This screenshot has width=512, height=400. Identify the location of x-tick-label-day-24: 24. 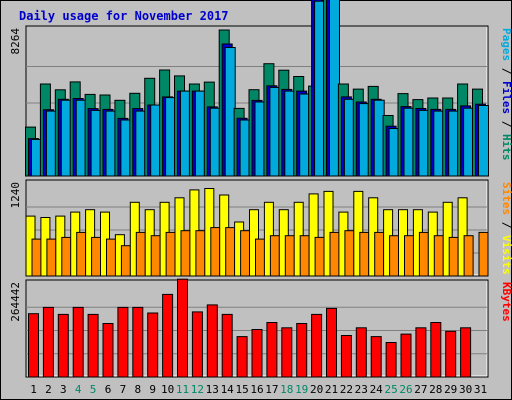
(377, 389).